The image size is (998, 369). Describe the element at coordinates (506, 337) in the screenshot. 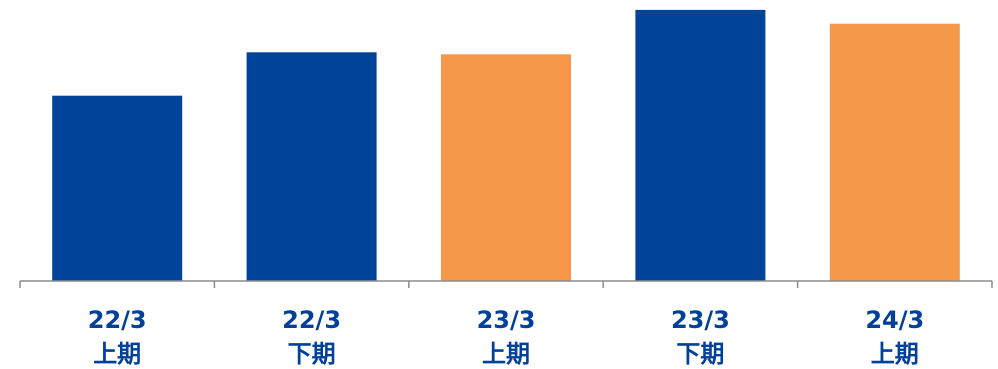

I see `category-labels: 22/3 上期 22/3 下期 23/3 上期 23/3 下期 24/3 上期` at that location.